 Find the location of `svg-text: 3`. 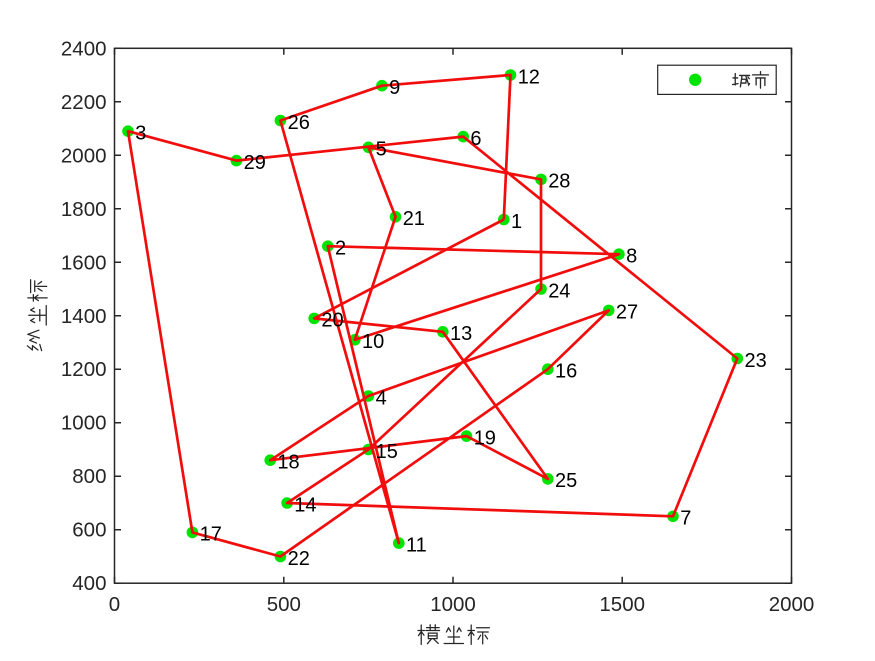

svg-text: 3 is located at coordinates (140, 134).